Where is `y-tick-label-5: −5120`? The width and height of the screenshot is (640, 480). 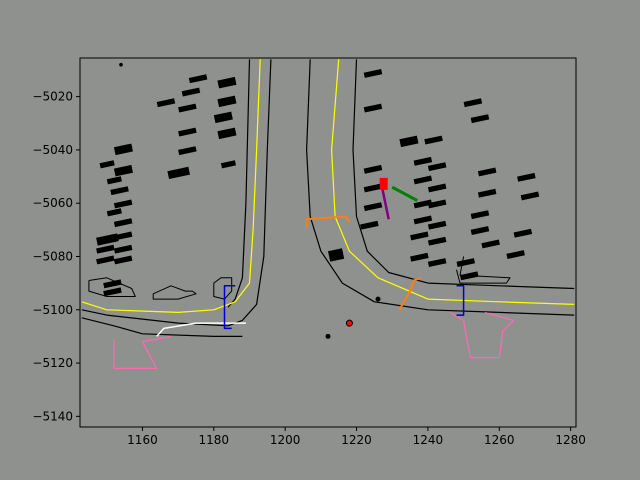 y-tick-label-5: −5120 is located at coordinates (52, 363).